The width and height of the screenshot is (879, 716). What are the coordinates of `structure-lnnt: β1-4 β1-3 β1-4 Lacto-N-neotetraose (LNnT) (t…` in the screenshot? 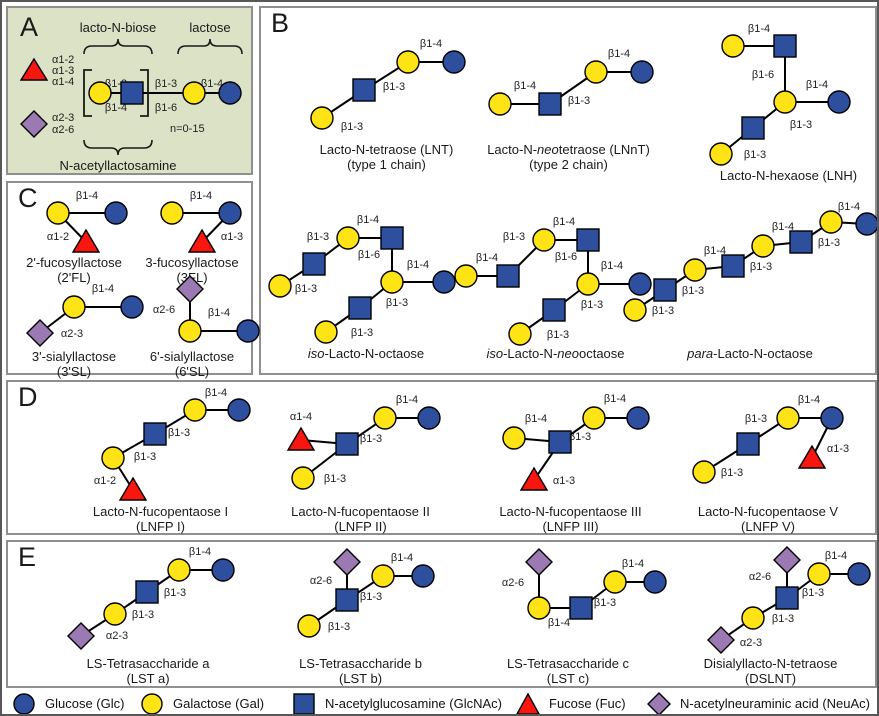 It's located at (568, 100).